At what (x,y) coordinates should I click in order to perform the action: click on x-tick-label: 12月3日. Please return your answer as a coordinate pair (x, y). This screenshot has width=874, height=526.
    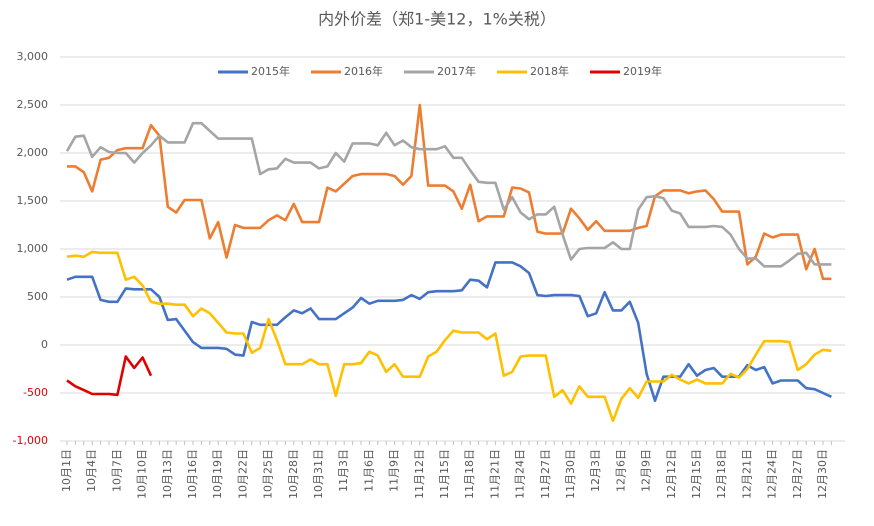
    Looking at the image, I should click on (595, 470).